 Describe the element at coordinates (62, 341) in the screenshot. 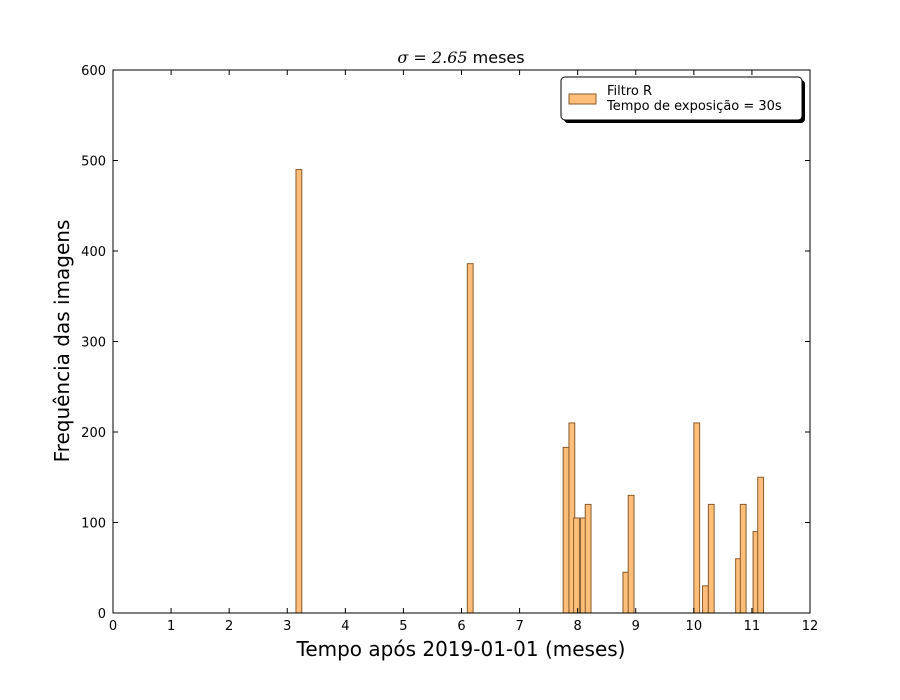

I see `y-axis-label: Frequência das imagens` at that location.